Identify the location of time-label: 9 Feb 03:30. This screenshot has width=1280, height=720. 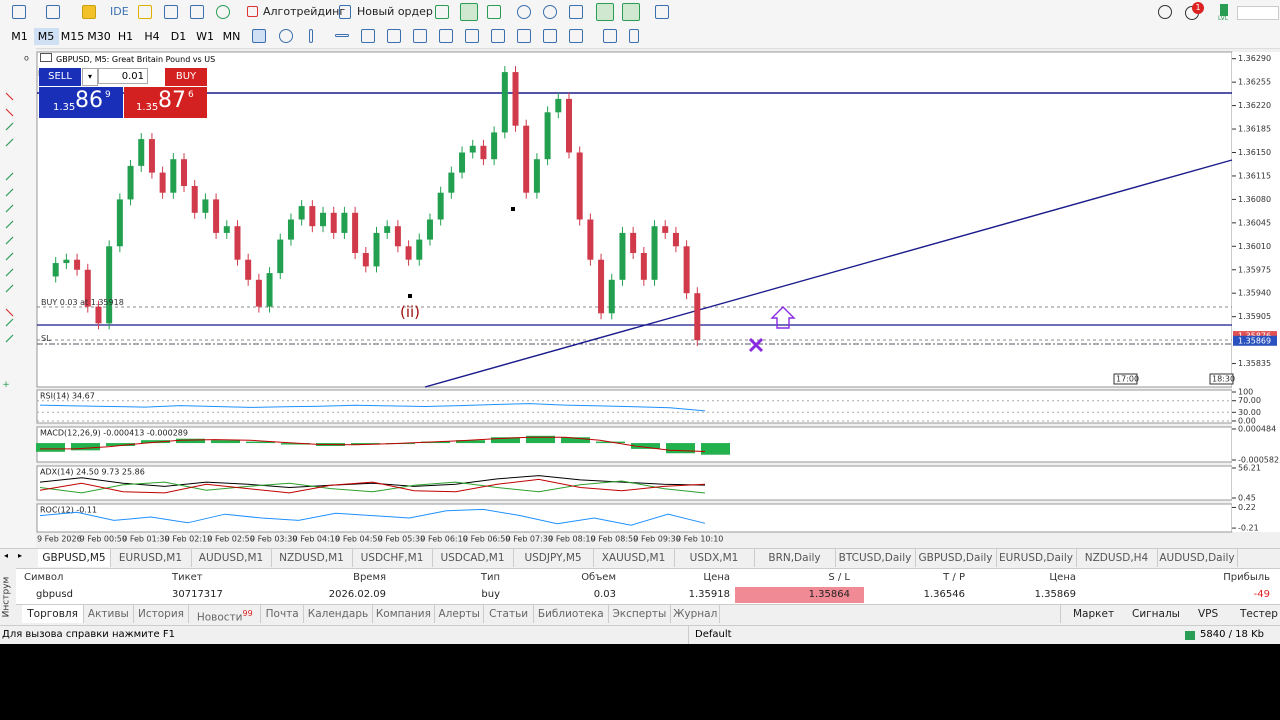
(273, 539).